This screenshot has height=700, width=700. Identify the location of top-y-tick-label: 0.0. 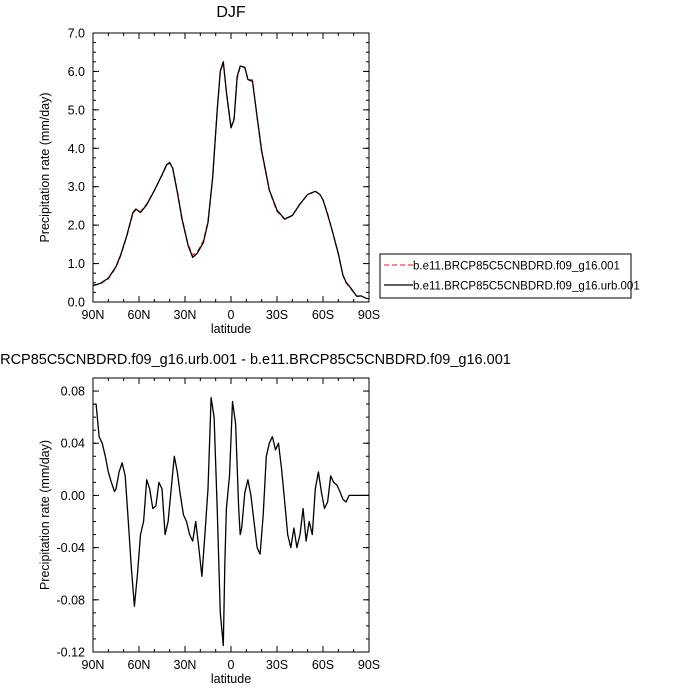
(76, 303).